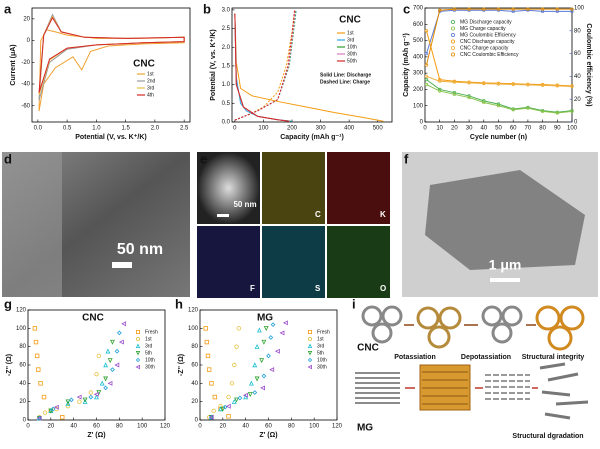 The height and width of the screenshot is (449, 600). I want to click on y-tick-label: 80, so click(22, 347).